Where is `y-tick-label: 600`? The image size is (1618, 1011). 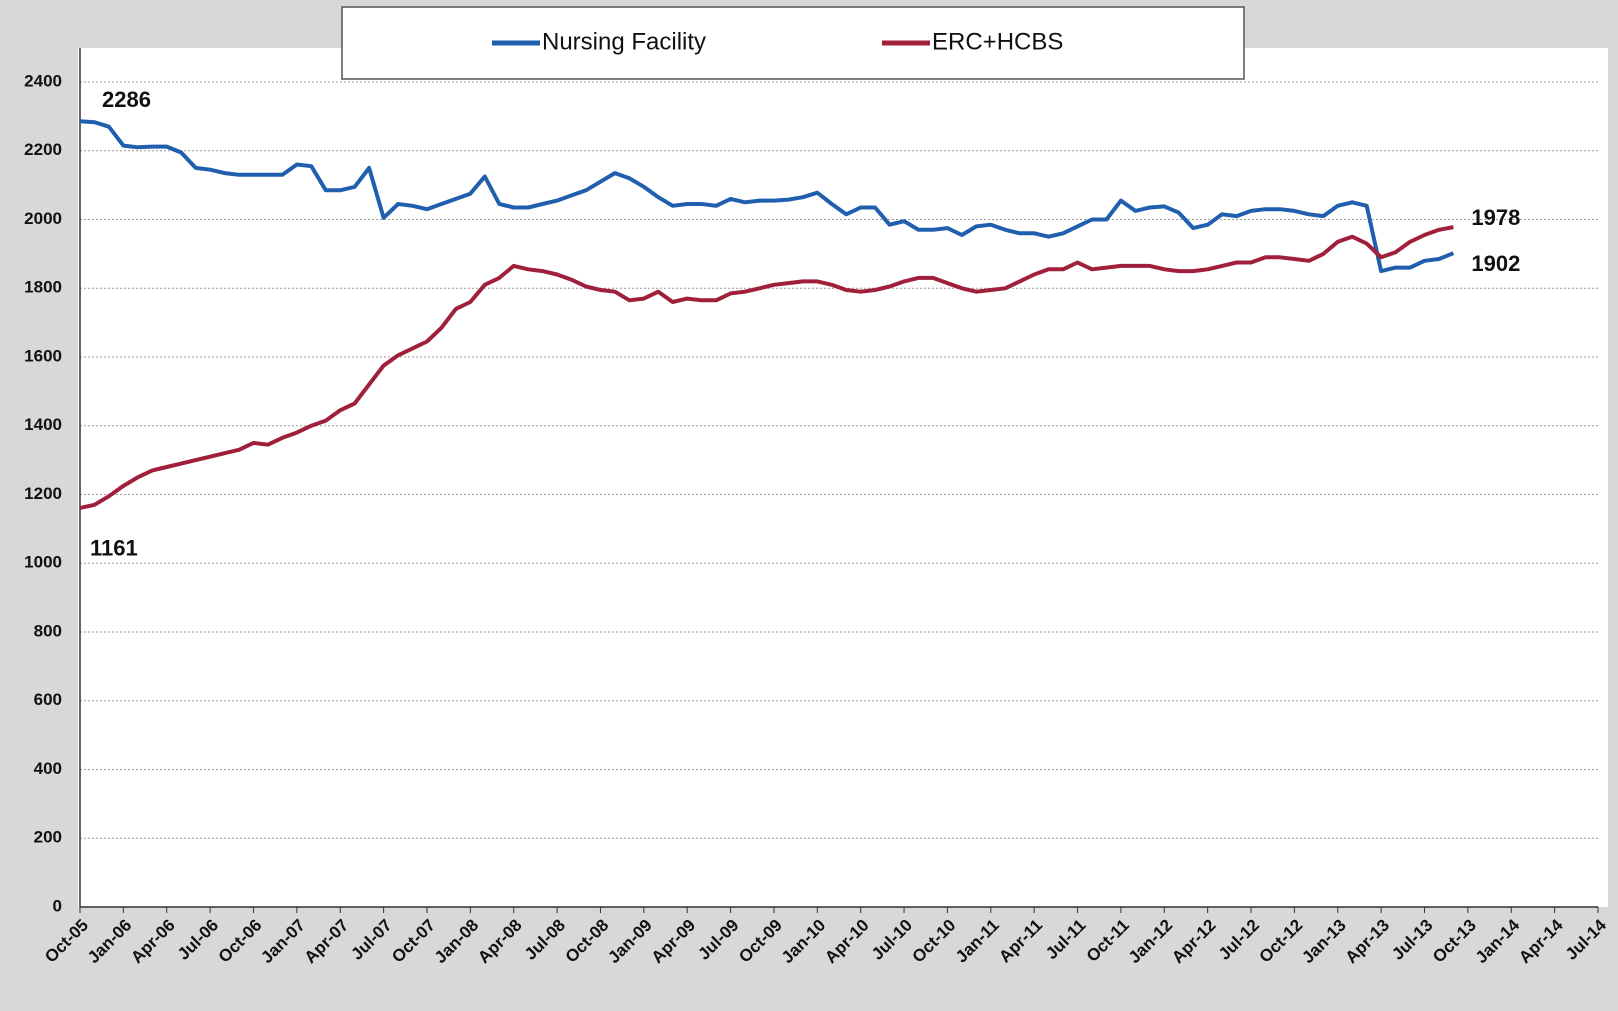
y-tick-label: 600 is located at coordinates (48, 699).